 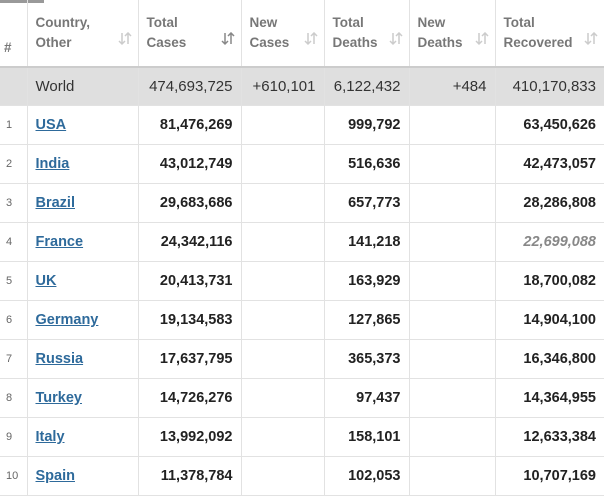 I want to click on country-link: Turkey, so click(x=58, y=398).